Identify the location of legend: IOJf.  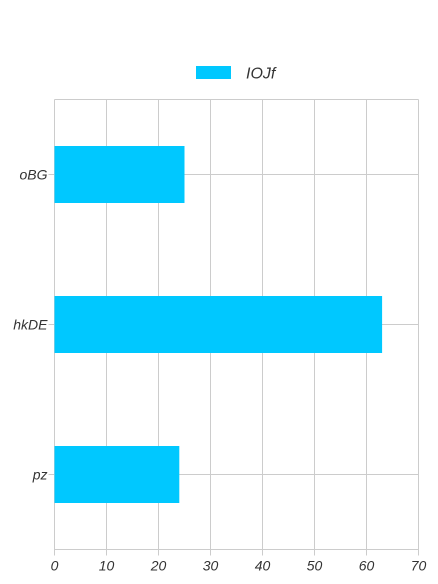
(236, 74).